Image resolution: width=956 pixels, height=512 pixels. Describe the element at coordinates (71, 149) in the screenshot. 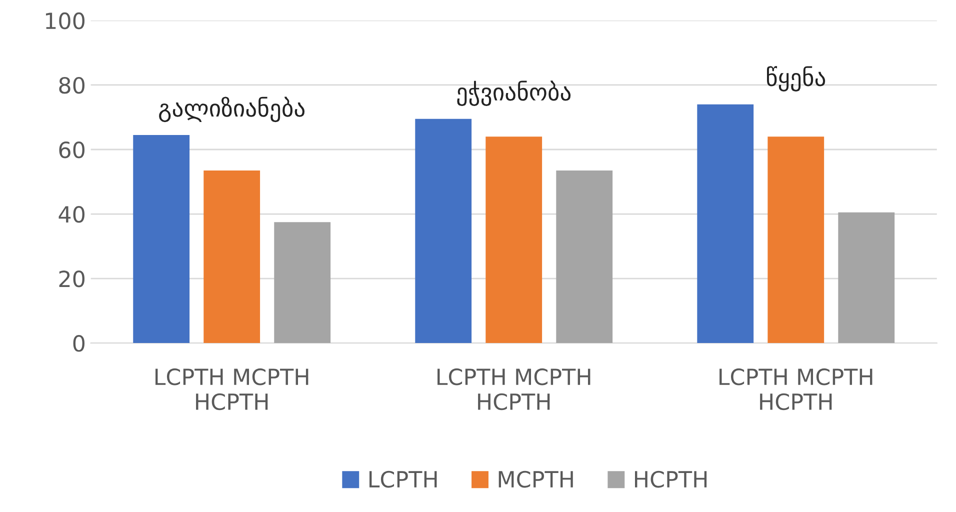

I see `y-tick-label: 60` at that location.